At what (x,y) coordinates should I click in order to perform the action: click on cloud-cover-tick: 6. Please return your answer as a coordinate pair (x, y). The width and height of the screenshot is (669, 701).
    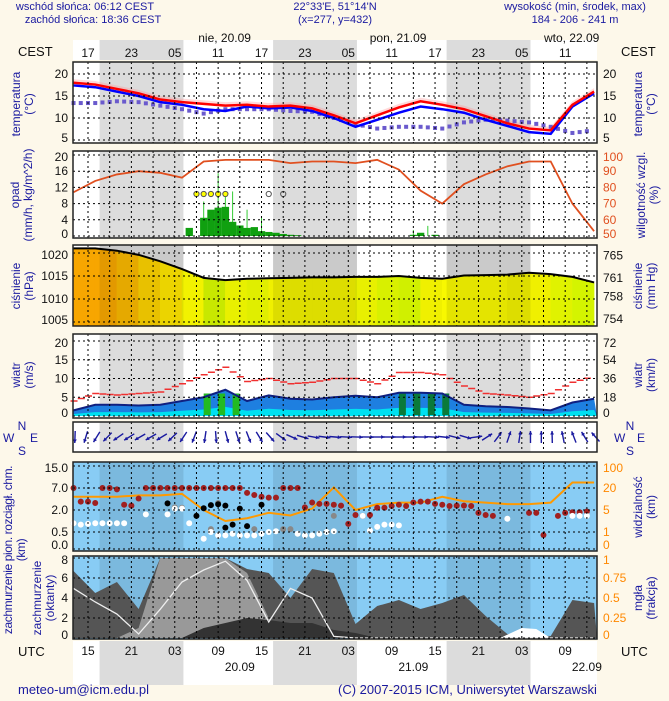
    Looking at the image, I should click on (64, 578).